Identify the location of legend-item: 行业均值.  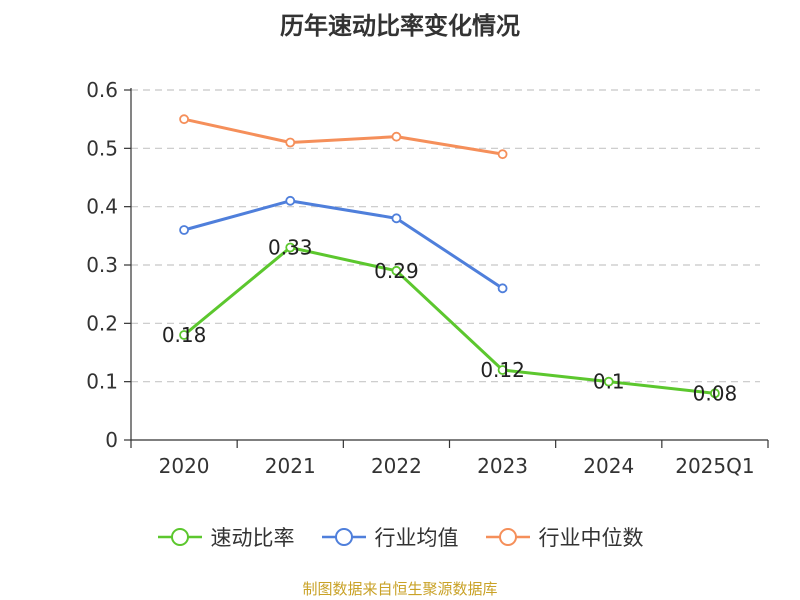
(390, 537).